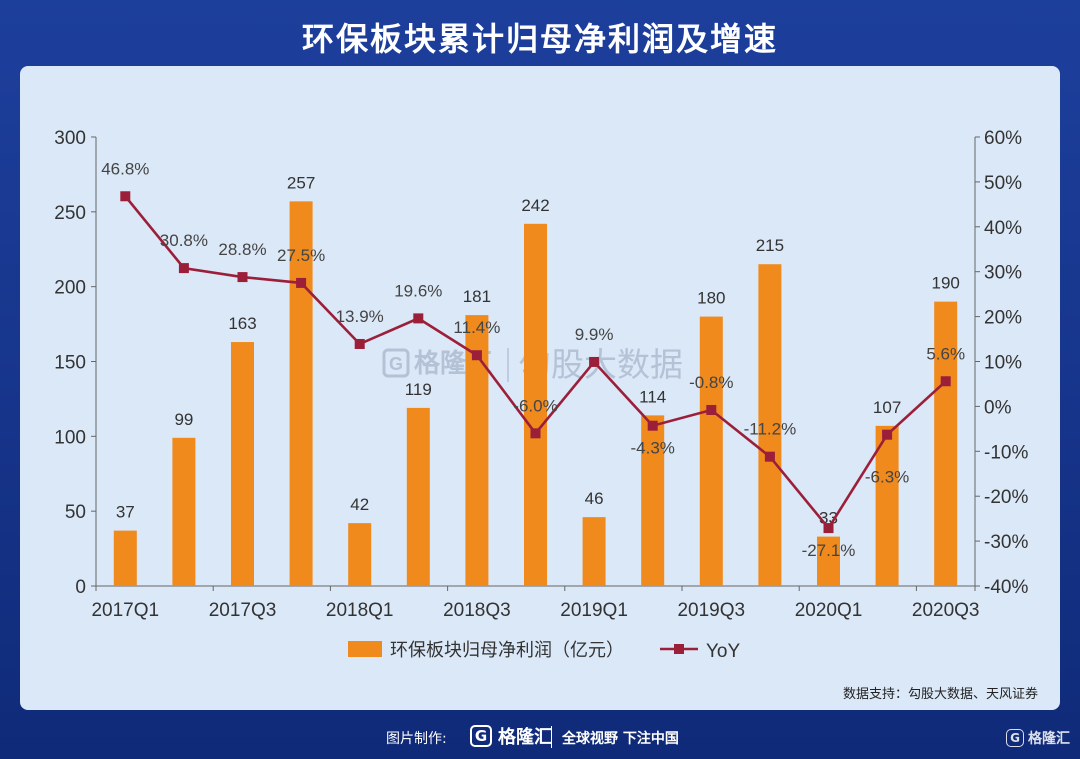  I want to click on bar-value-label: 257, so click(301, 182).